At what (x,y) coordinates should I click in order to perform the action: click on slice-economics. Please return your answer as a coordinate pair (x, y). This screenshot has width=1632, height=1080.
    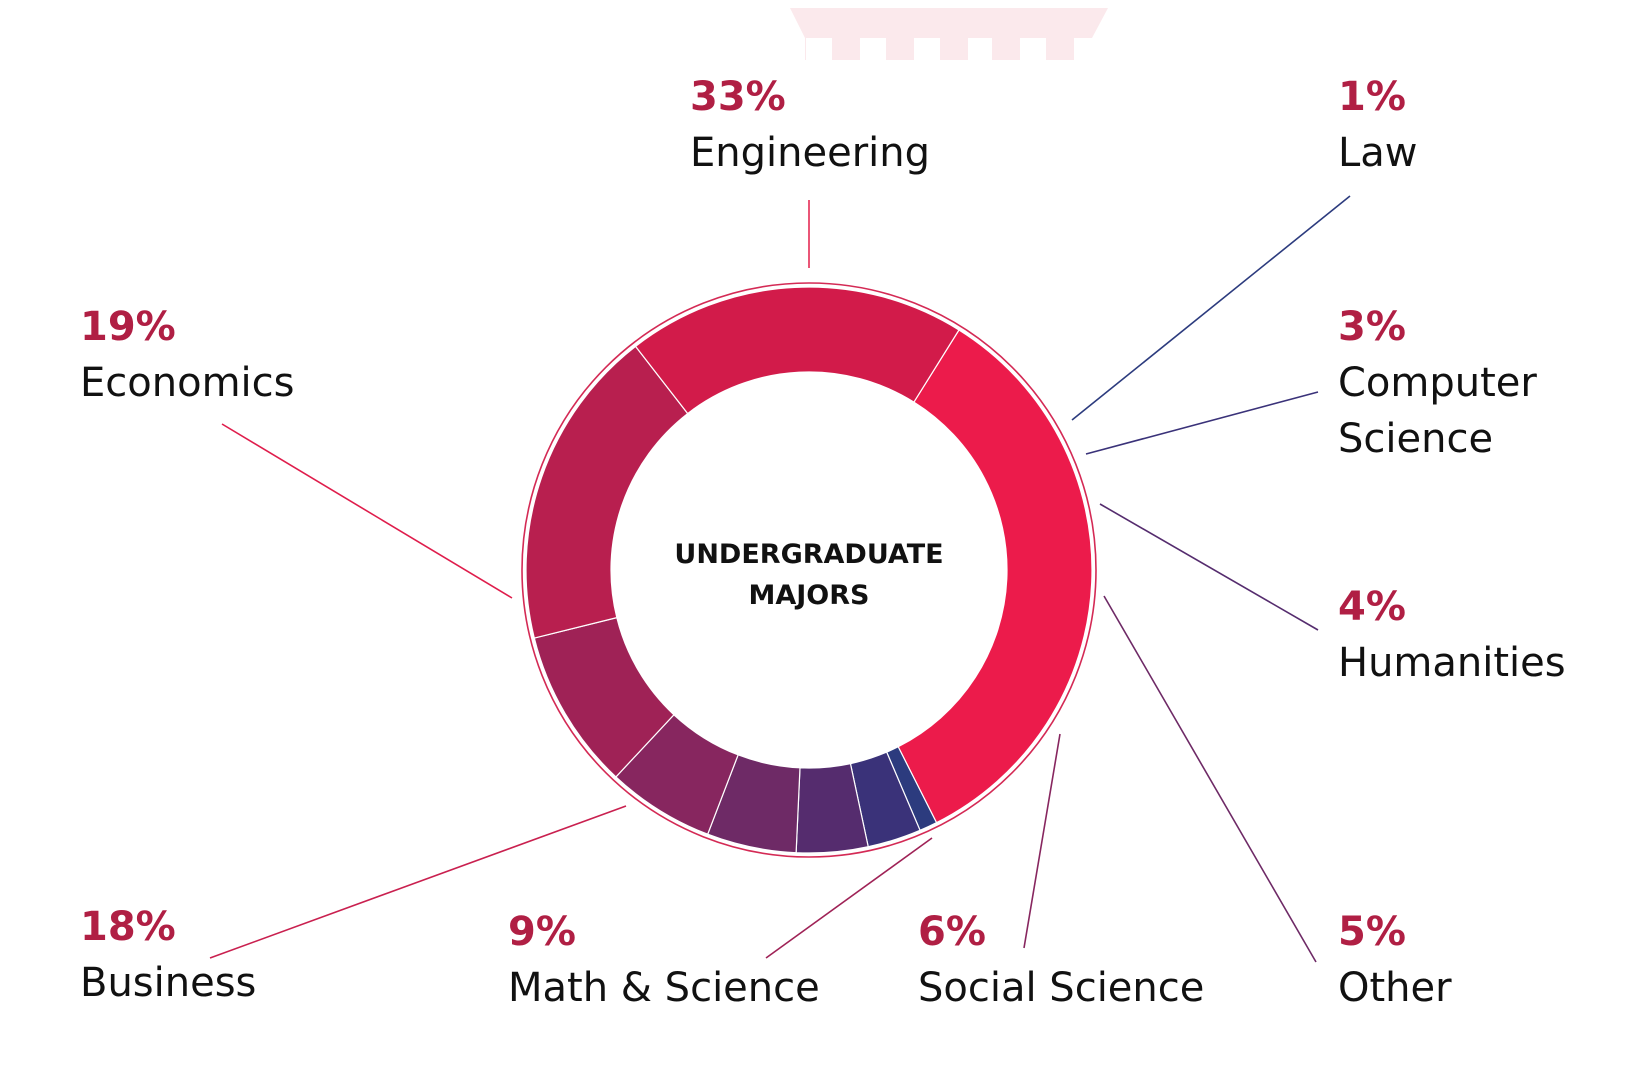
    Looking at the image, I should click on (797, 350).